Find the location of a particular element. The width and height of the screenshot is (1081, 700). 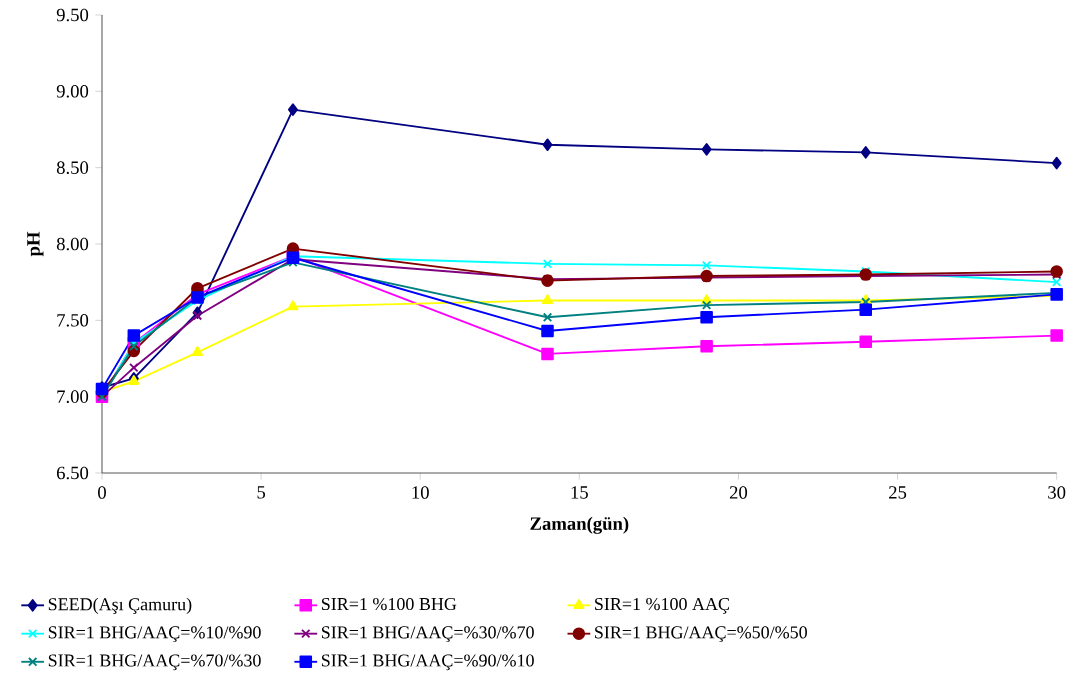

legend-label: SIR=1 %100 AAÇ is located at coordinates (662, 605).